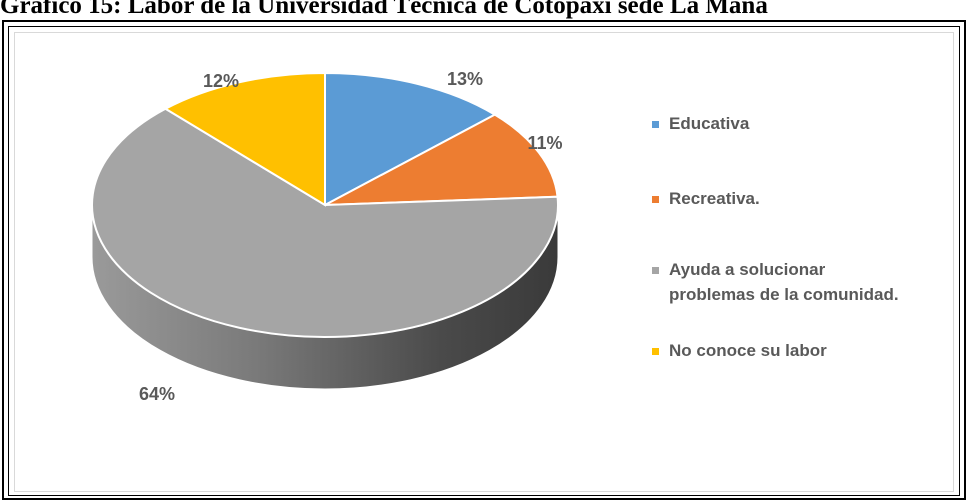  Describe the element at coordinates (244, 139) in the screenshot. I see `pie-slice-no-conoce-su-labor` at that location.